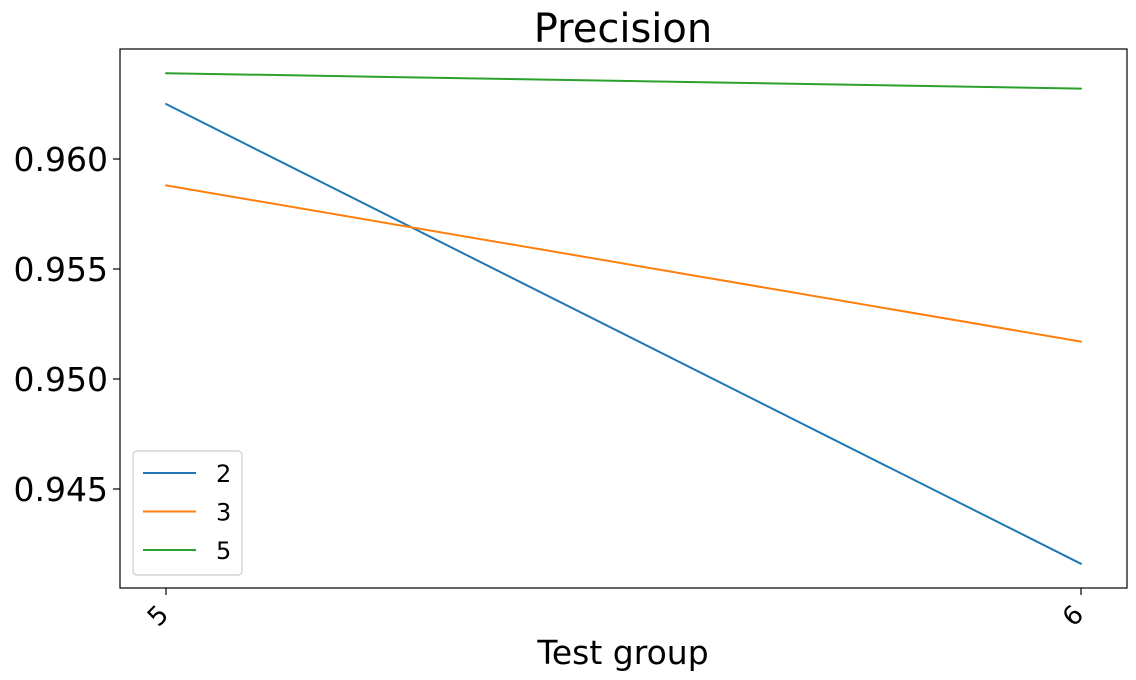 This screenshot has width=1136, height=680. What do you see at coordinates (223, 513) in the screenshot?
I see `legend-label-3: 3` at bounding box center [223, 513].